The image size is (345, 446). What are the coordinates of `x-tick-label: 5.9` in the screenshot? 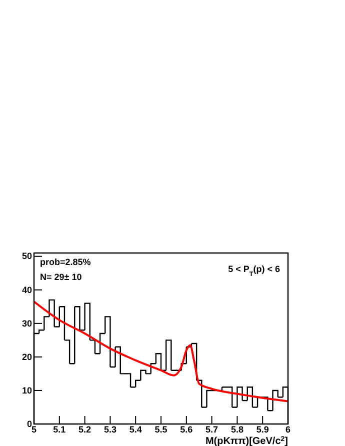 It's located at (262, 429).